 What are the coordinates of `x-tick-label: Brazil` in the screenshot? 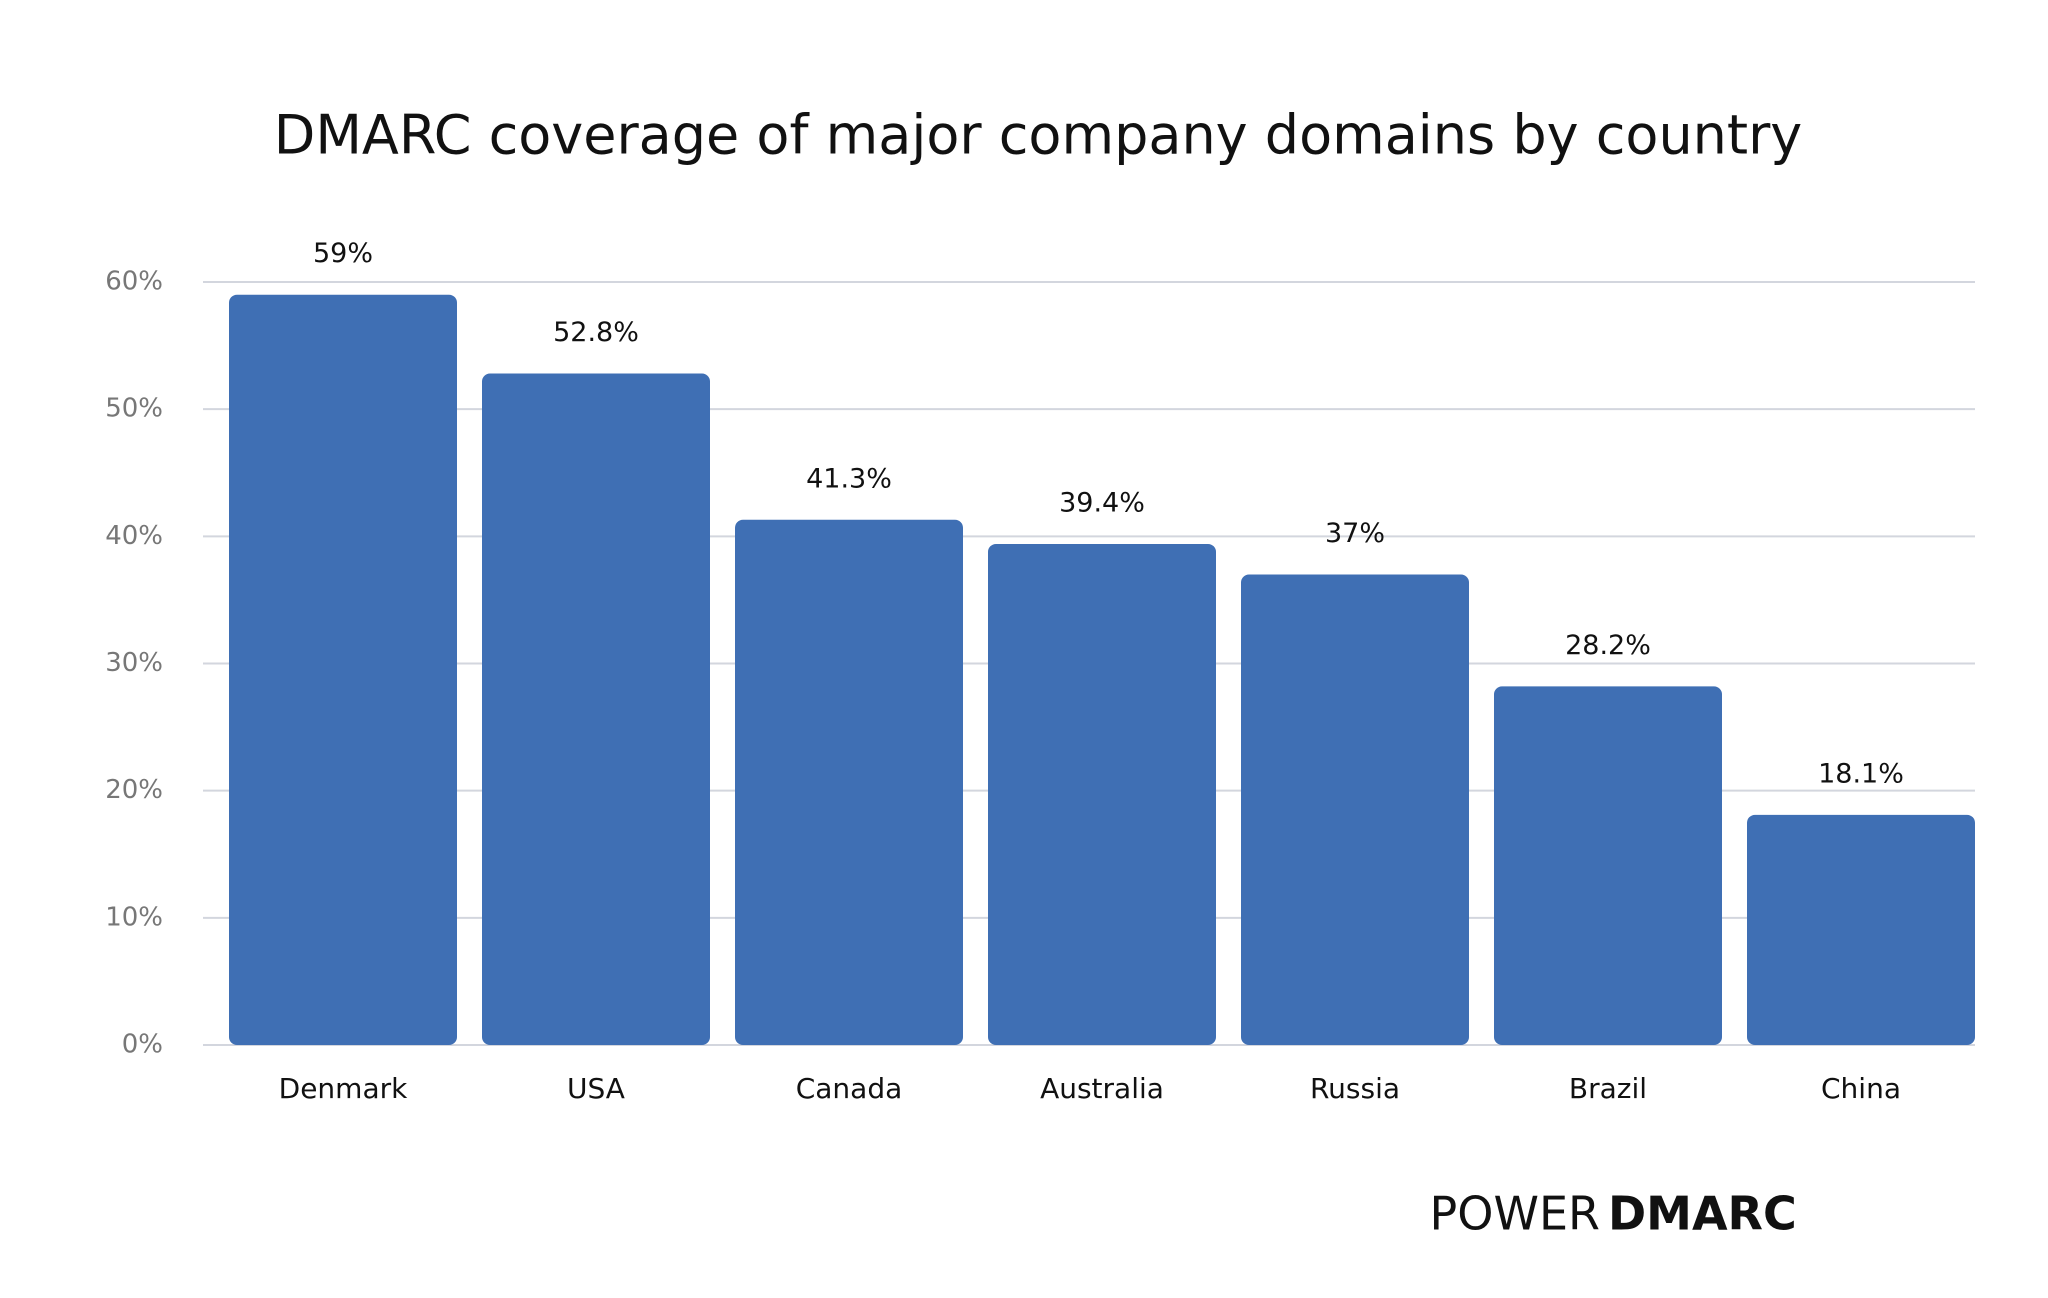 It's located at (1608, 1088).